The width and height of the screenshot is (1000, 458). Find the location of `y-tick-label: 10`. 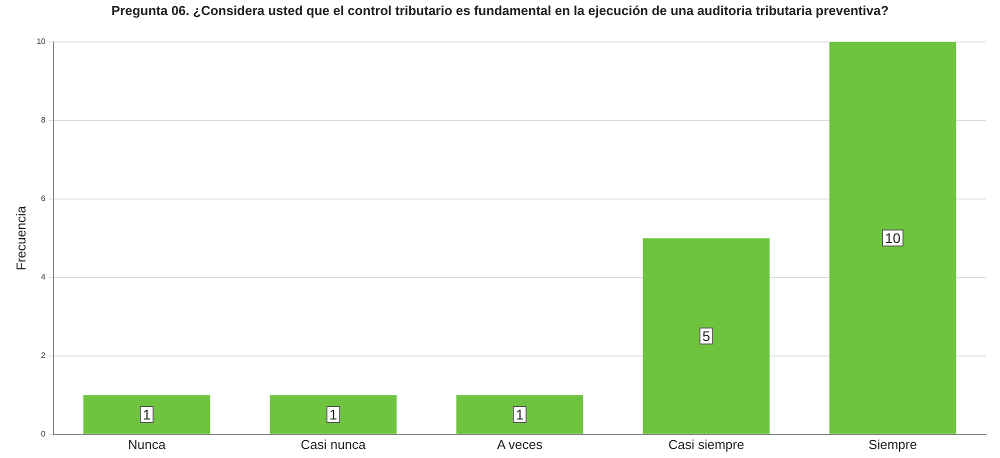

y-tick-label: 10 is located at coordinates (41, 41).